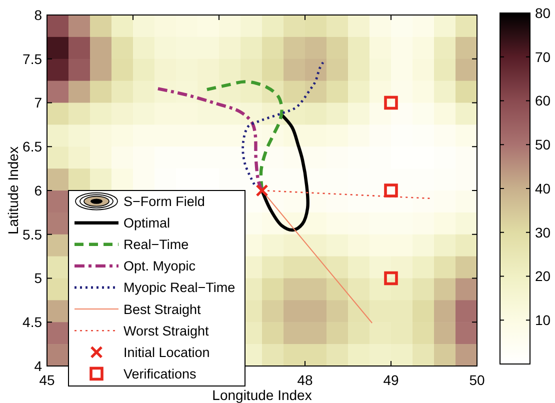 Image resolution: width=555 pixels, height=403 pixels. What do you see at coordinates (477, 380) in the screenshot?
I see `x-tick-label: 50` at bounding box center [477, 380].